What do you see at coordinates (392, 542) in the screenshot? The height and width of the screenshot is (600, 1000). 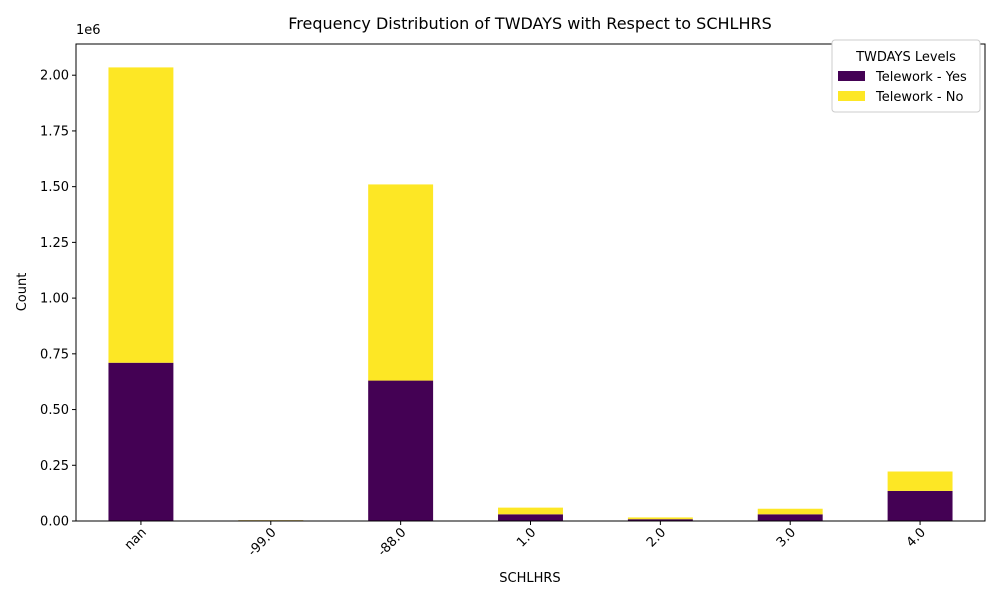 I see `x-tick-label: -88.0` at bounding box center [392, 542].